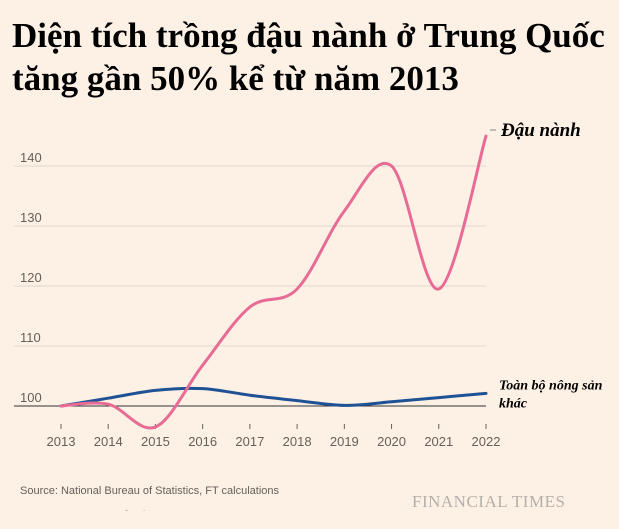 This screenshot has width=619, height=529. Describe the element at coordinates (249, 441) in the screenshot. I see `x-tick-label: 2017` at that location.